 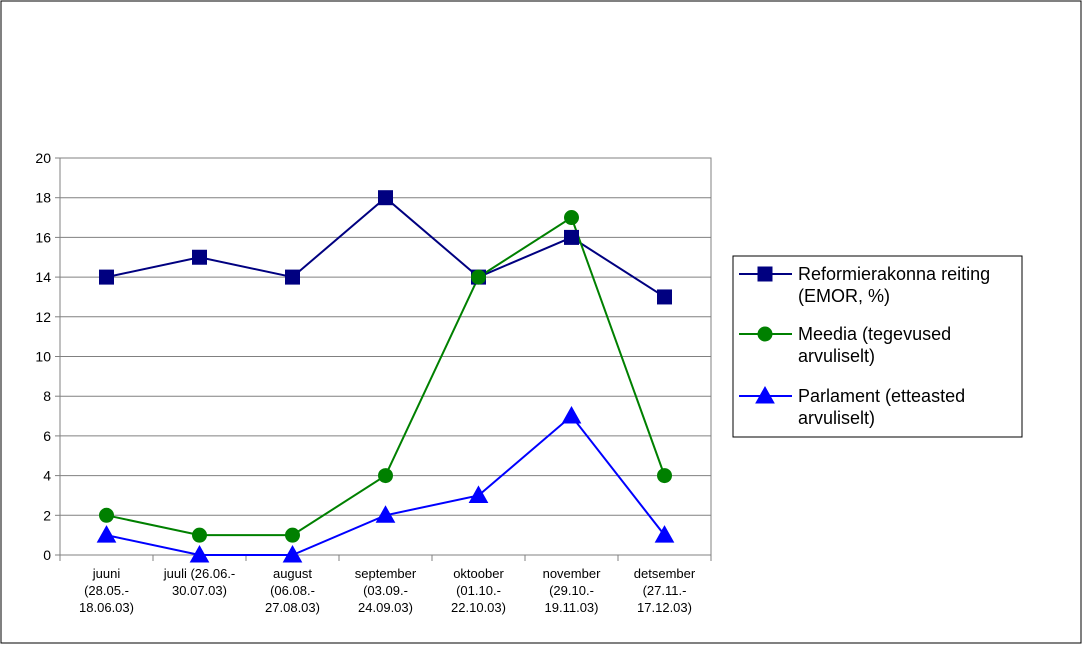 I want to click on y-tick-label: 20, so click(x=43, y=158).